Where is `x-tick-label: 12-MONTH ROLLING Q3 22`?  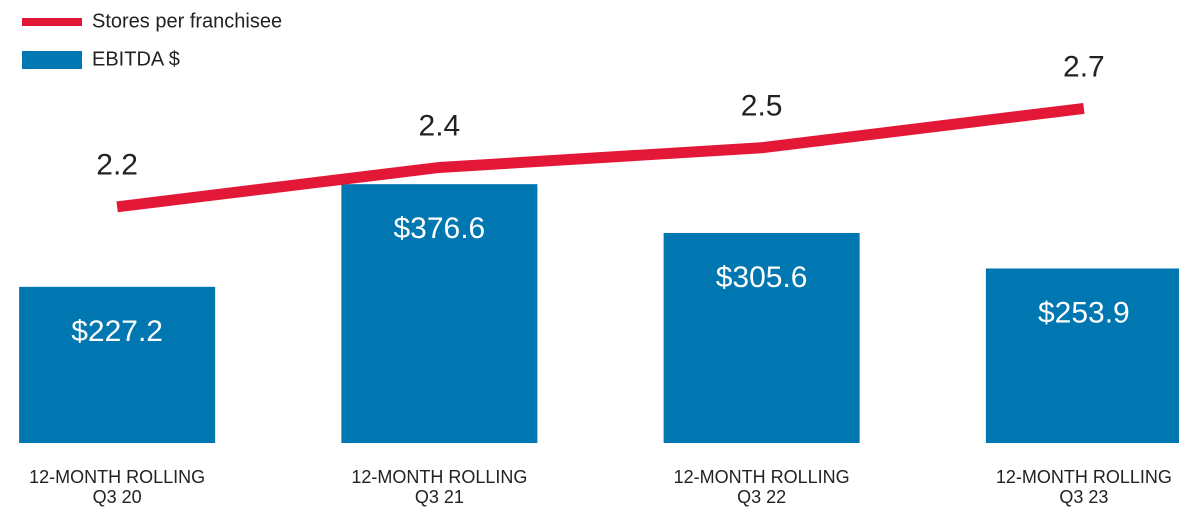
x-tick-label: 12-MONTH ROLLING Q3 22 is located at coordinates (762, 487).